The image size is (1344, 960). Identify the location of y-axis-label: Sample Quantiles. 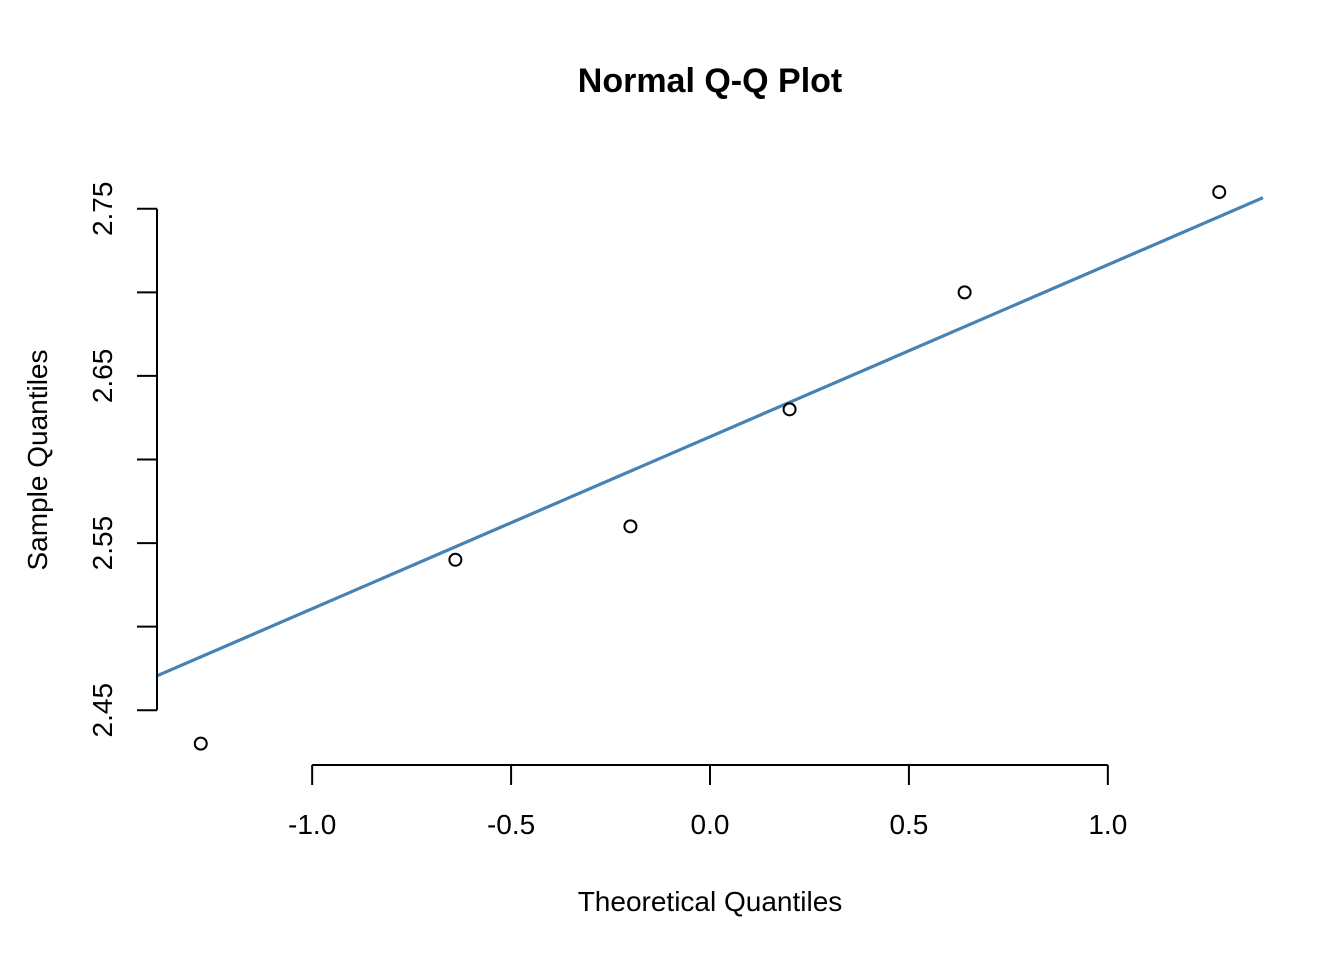
(37, 459).